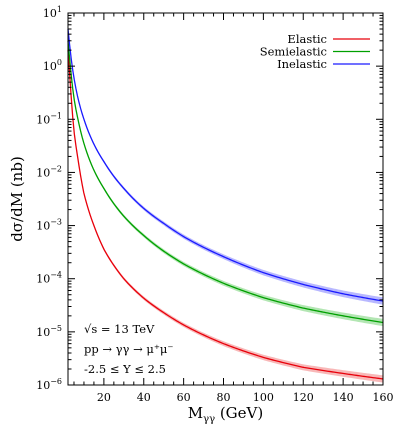  Describe the element at coordinates (17, 199) in the screenshot. I see `y-axis-label: dσ/dM (nb)` at that location.